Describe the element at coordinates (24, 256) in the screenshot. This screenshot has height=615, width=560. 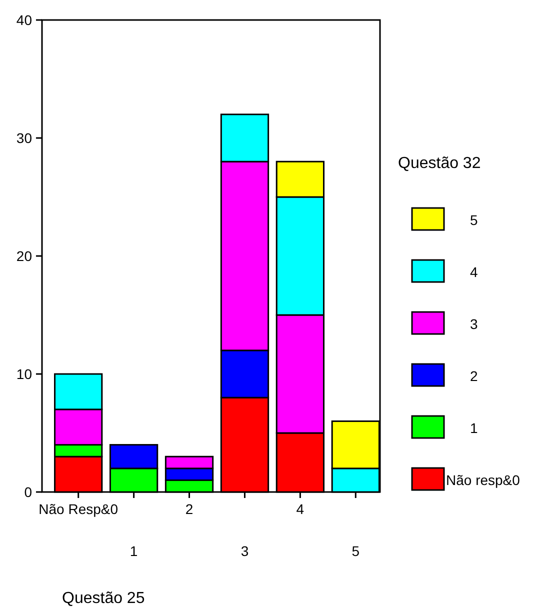
I see `y-tick-label: 20` at that location.